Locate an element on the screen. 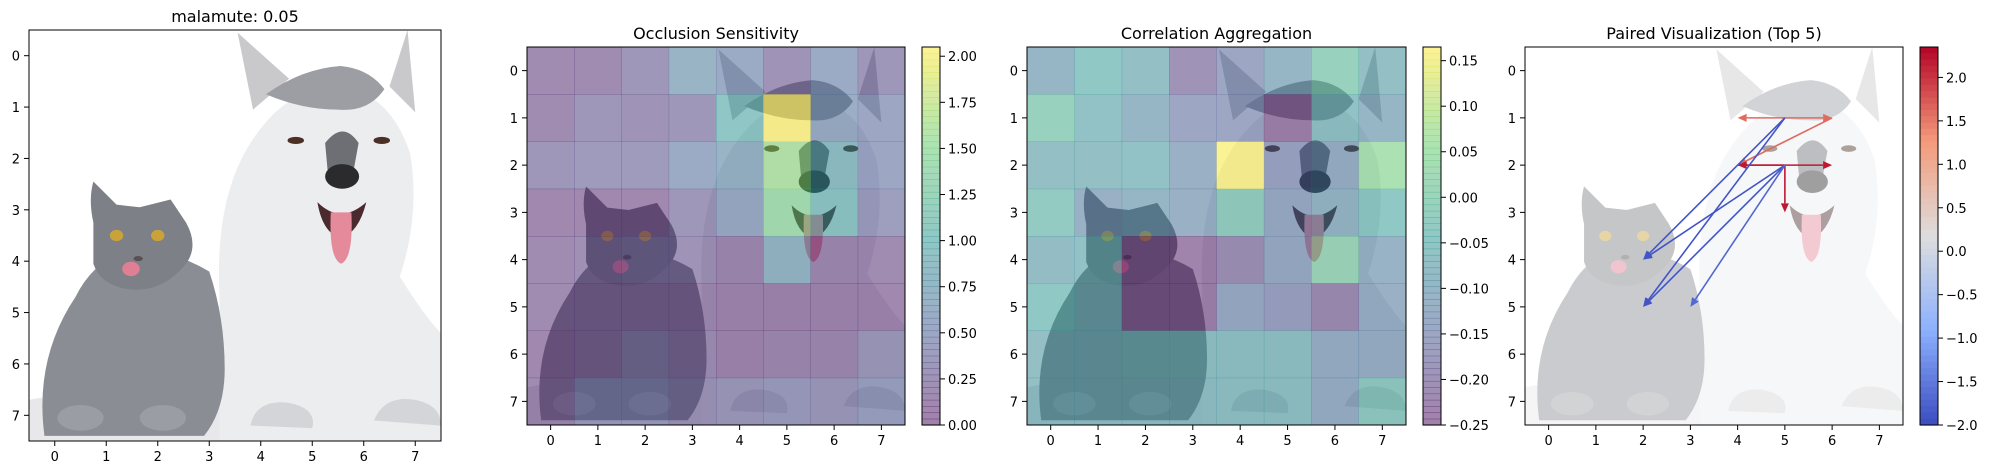 The image size is (1990, 476). y-tick-label: 2 is located at coordinates (514, 166).